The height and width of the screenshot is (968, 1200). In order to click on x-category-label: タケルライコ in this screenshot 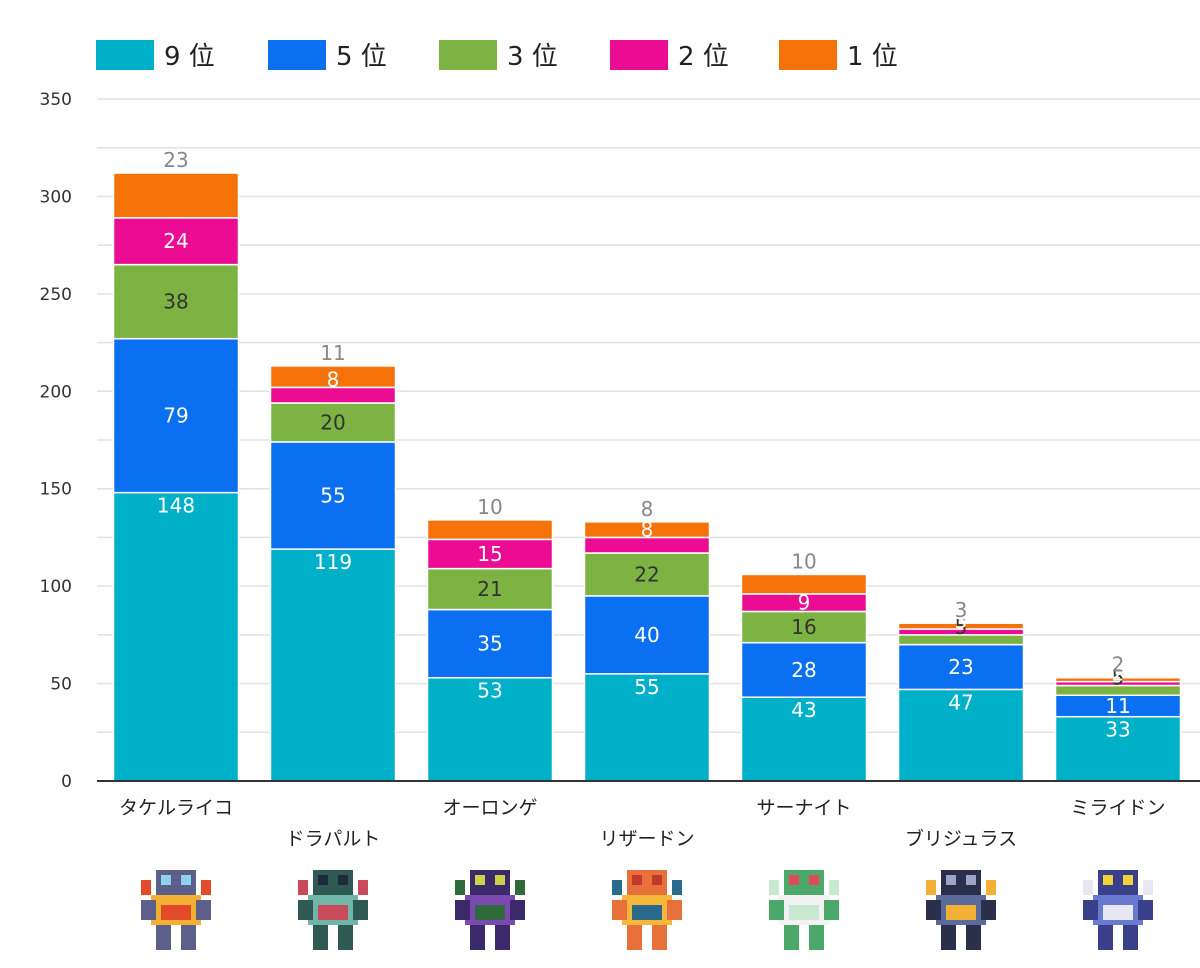, I will do `click(176, 808)`.